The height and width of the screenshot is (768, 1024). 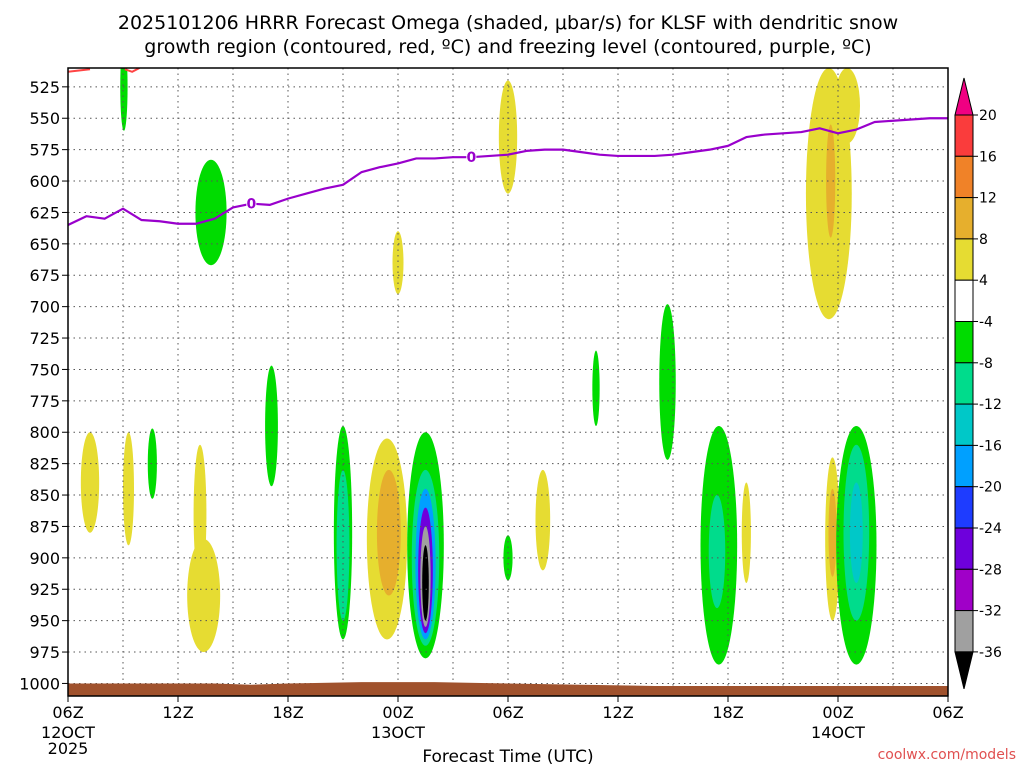 What do you see at coordinates (287, 712) in the screenshot?
I see `x-tick-label-2: 18Z` at bounding box center [287, 712].